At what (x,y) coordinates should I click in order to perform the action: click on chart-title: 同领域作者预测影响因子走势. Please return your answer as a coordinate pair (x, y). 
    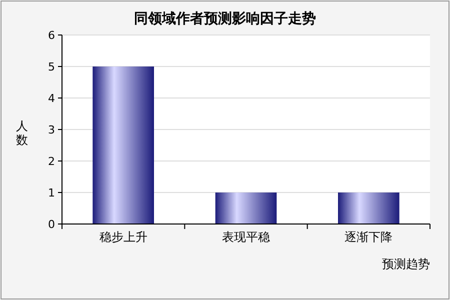
    Looking at the image, I should click on (225, 19).